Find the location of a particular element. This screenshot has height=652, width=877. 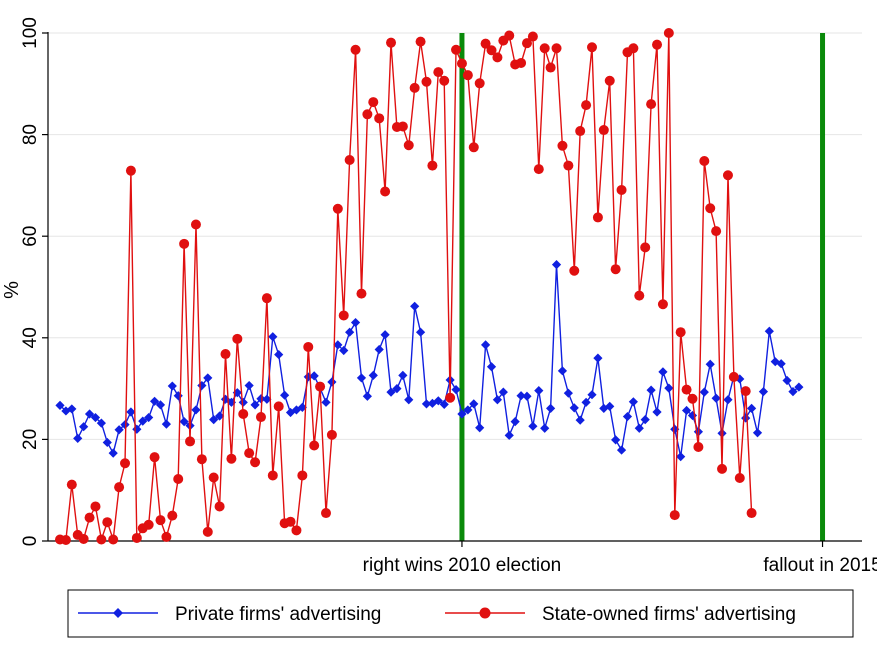

y-tick-label: 40 is located at coordinates (30, 337).